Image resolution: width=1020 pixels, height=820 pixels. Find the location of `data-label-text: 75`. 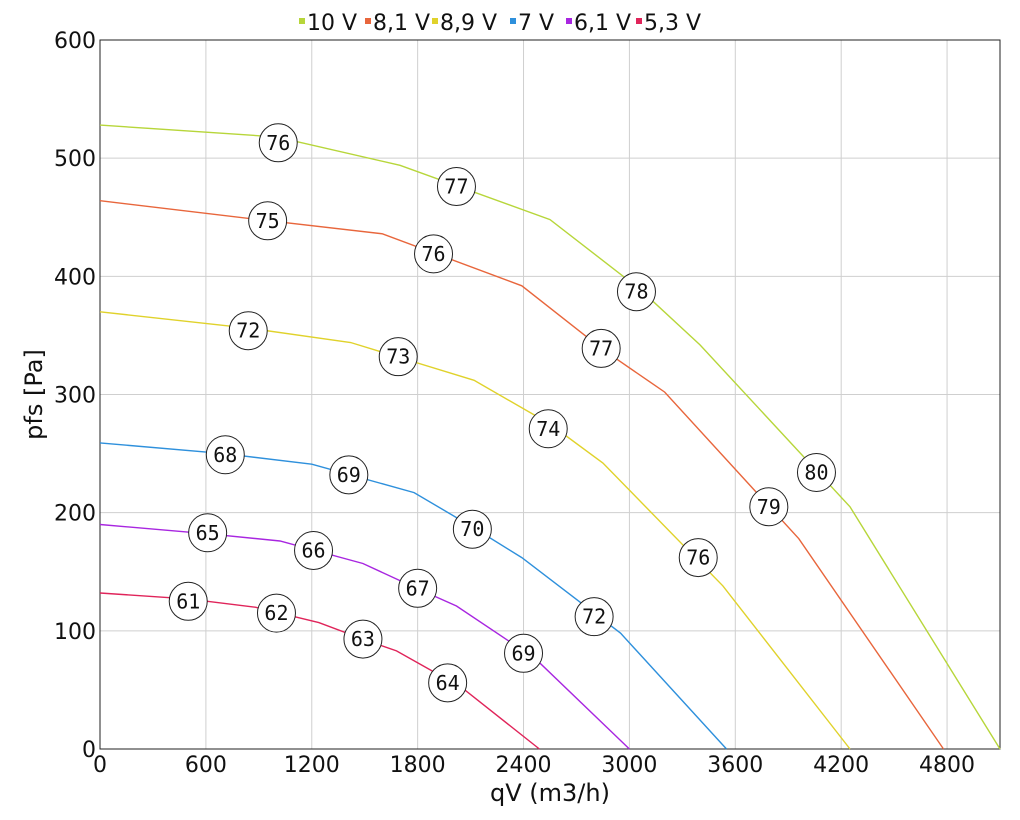

data-label-text: 75 is located at coordinates (268, 221).